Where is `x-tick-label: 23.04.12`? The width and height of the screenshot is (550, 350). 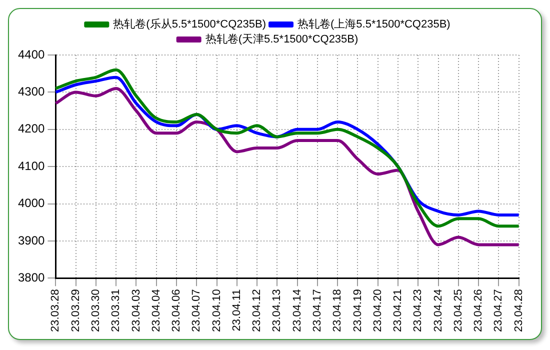 x-tick-label: 23.04.12 is located at coordinates (257, 310).